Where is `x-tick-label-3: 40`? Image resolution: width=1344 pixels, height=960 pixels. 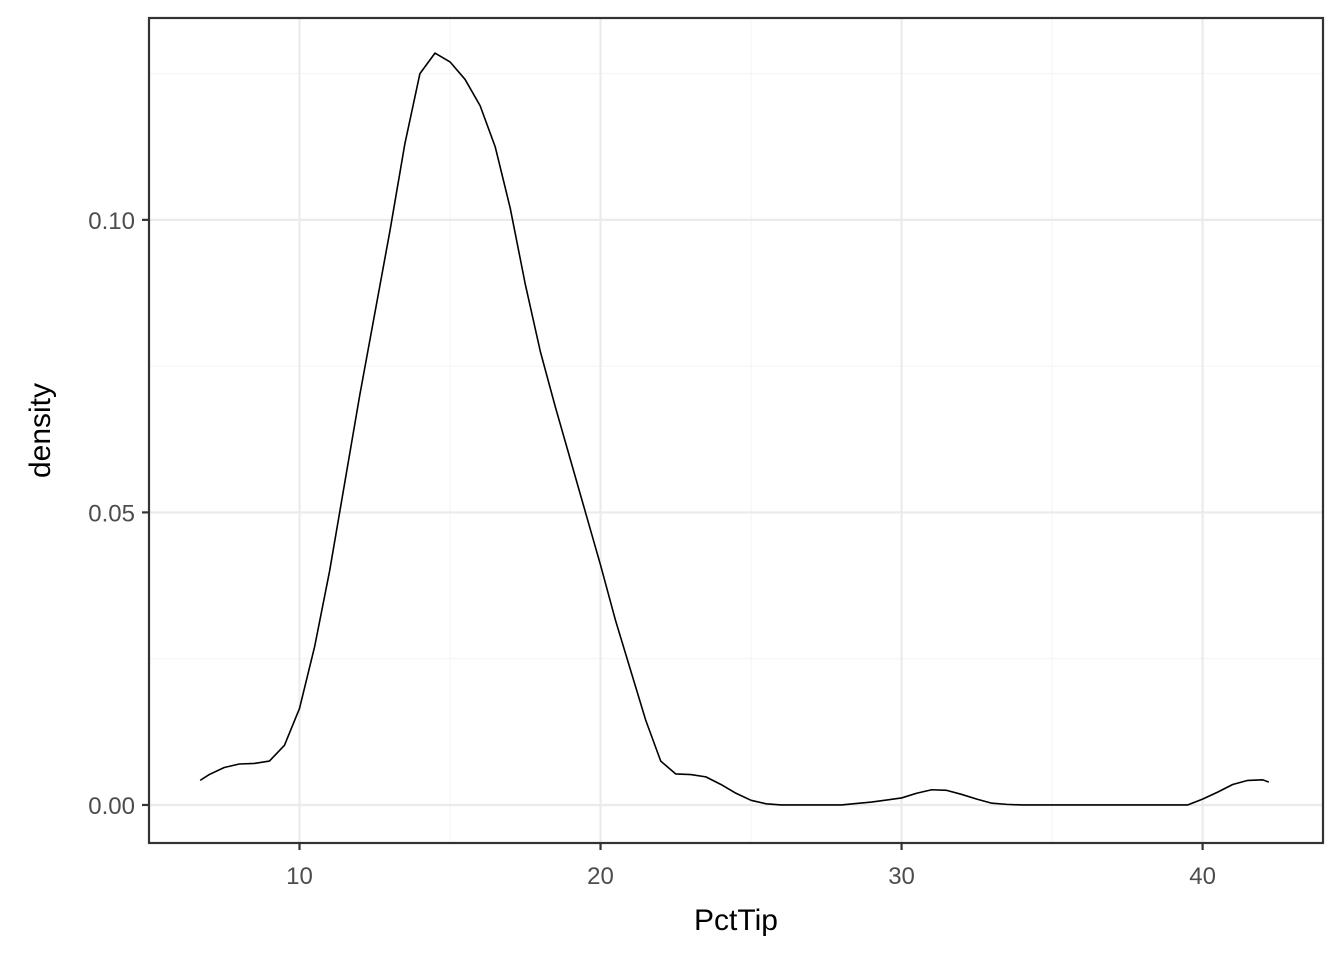 x-tick-label-3: 40 is located at coordinates (1202, 876).